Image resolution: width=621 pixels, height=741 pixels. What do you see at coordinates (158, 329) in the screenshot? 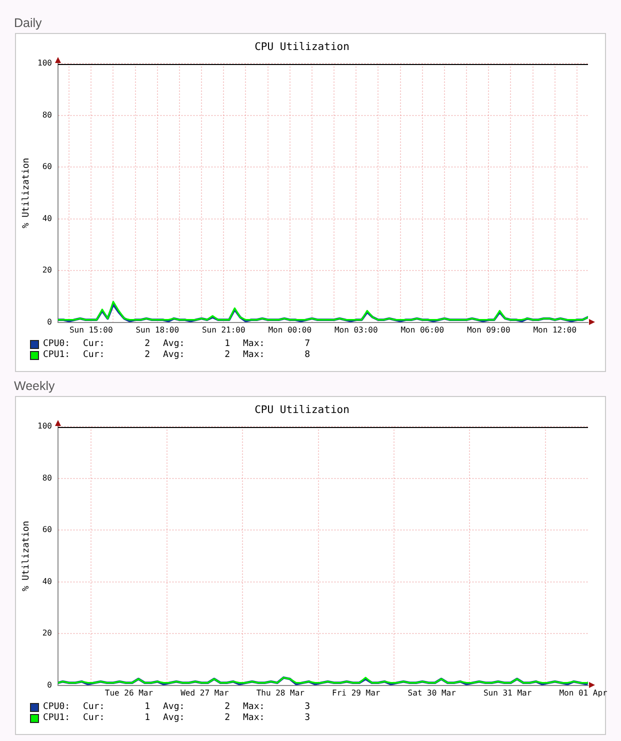
I see `x-tick-label: Sun 18:00` at bounding box center [158, 329].